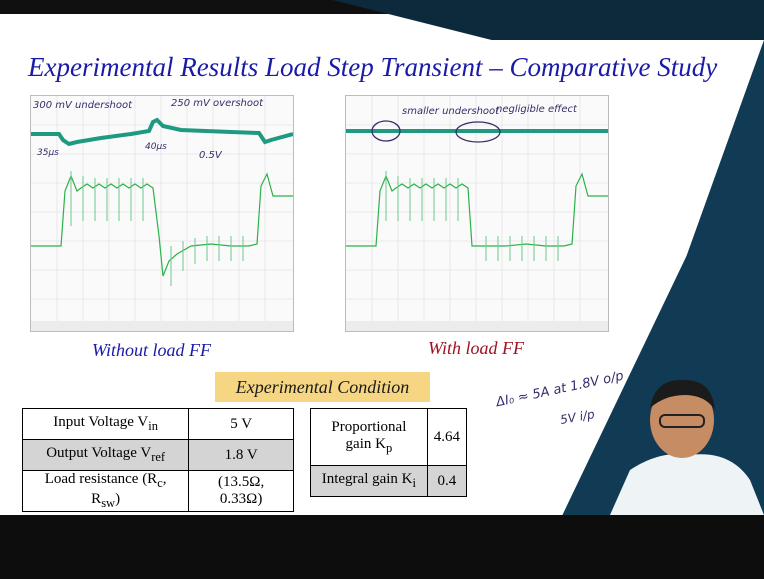 The image size is (764, 579). I want to click on annotation-negligible-effect: negligible effect, so click(536, 109).